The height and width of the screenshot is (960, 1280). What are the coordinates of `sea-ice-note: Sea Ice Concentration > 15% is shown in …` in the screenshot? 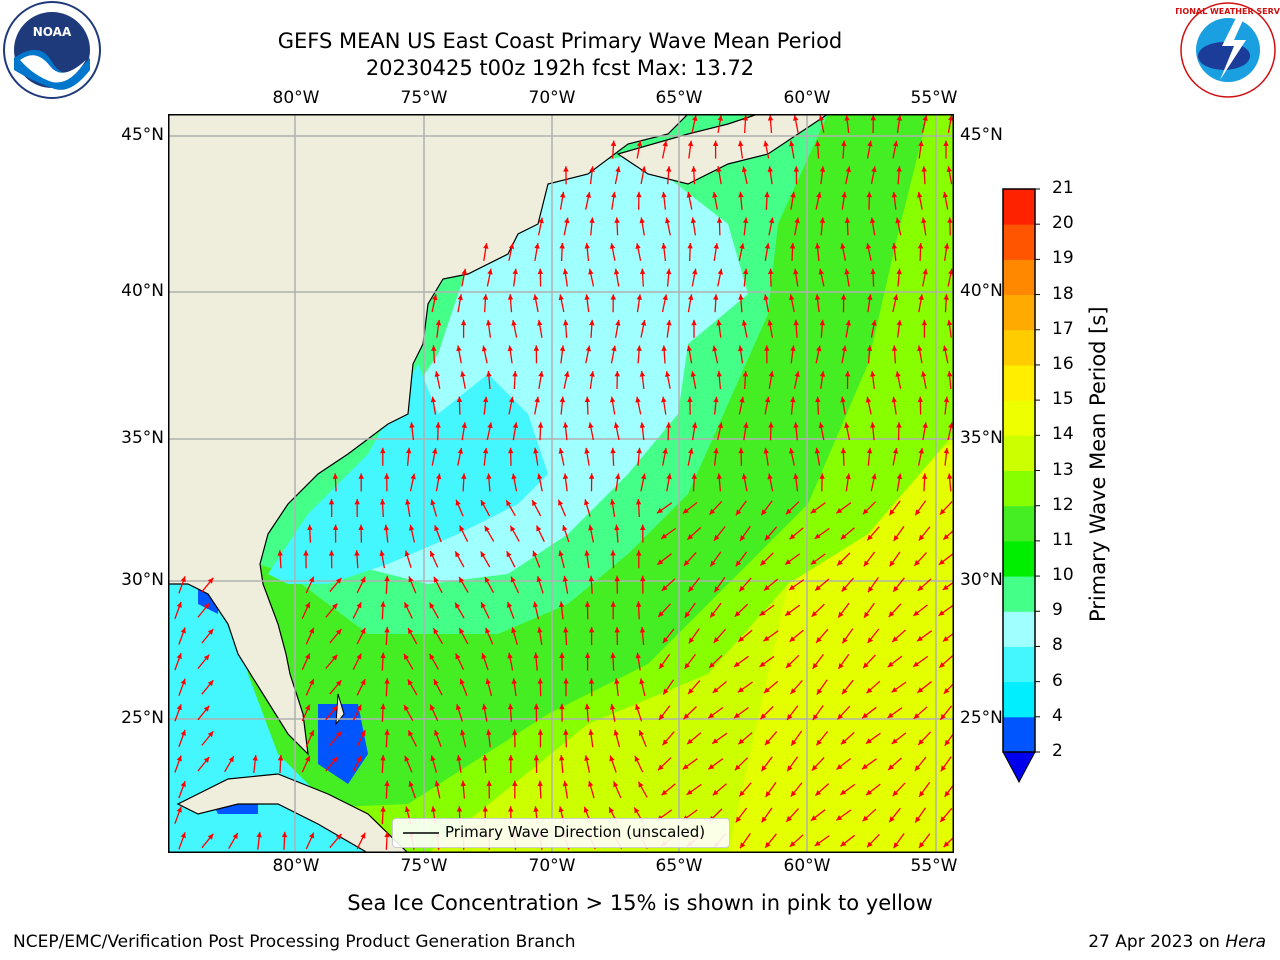 It's located at (640, 903).